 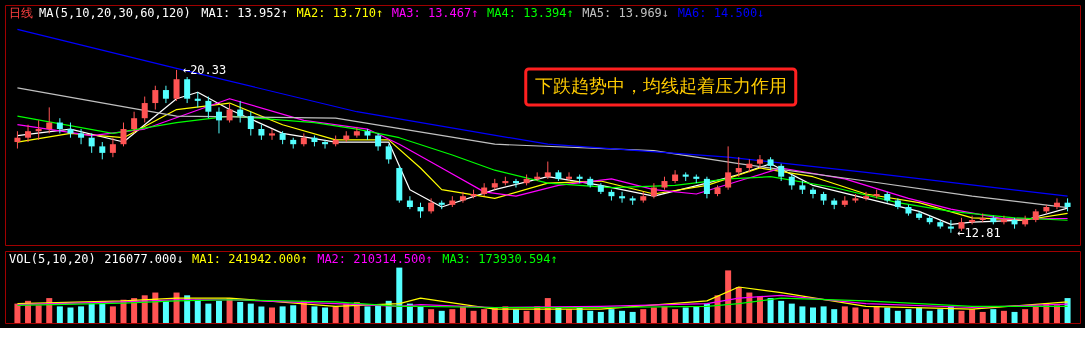 I want to click on text: MA4: 13.394↑, so click(x=530, y=13).